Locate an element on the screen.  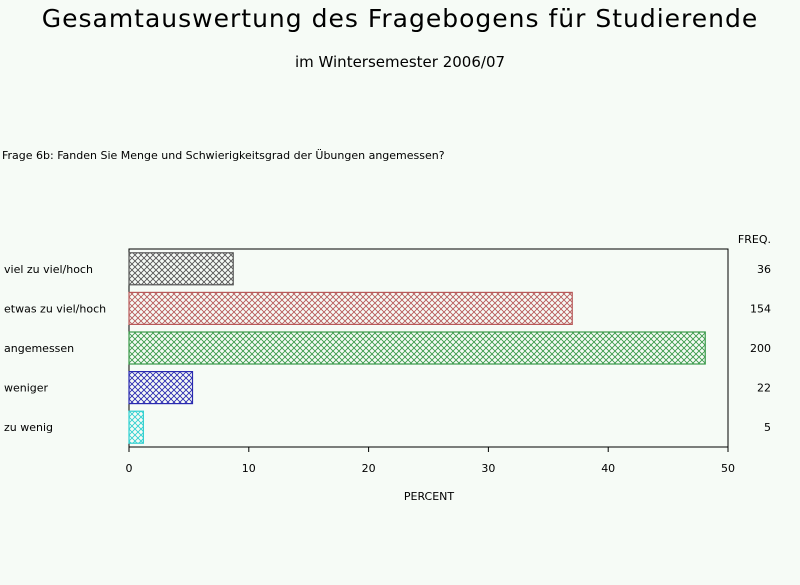
category-label: angemessen is located at coordinates (39, 348).